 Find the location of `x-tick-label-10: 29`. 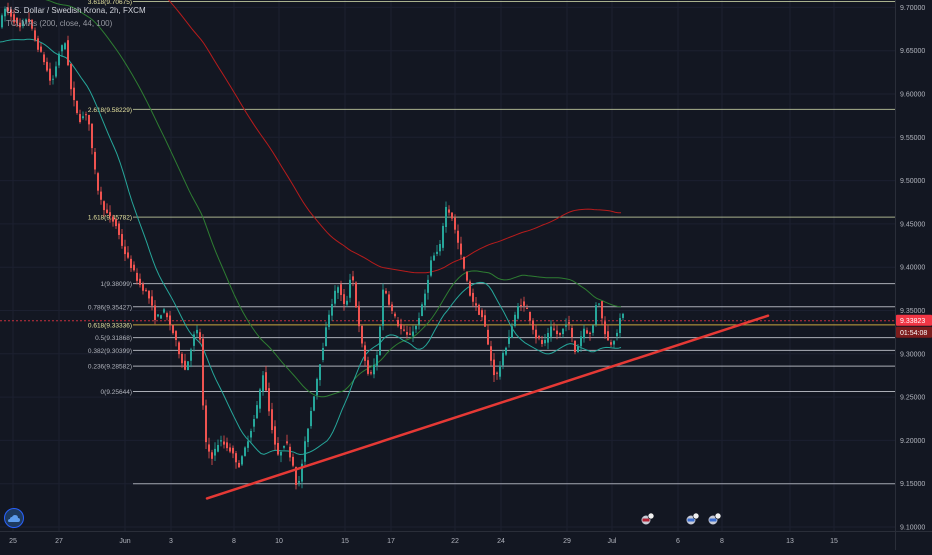

x-tick-label-10: 29 is located at coordinates (567, 541).